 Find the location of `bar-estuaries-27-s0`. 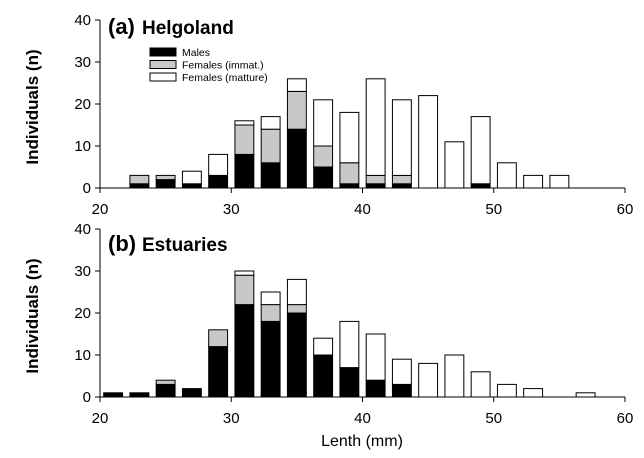

bar-estuaries-27-s0 is located at coordinates (191, 393).